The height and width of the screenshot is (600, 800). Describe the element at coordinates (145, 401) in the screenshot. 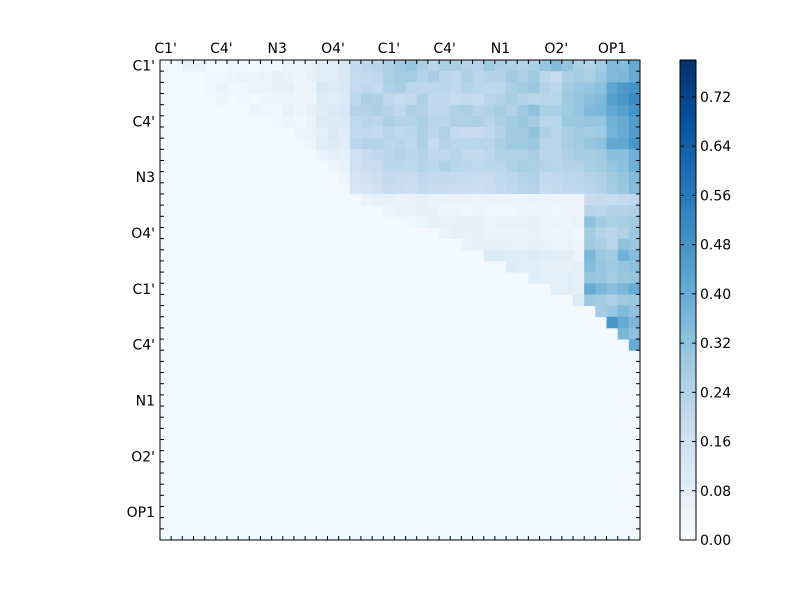

I see `y-tick-label: N1` at that location.